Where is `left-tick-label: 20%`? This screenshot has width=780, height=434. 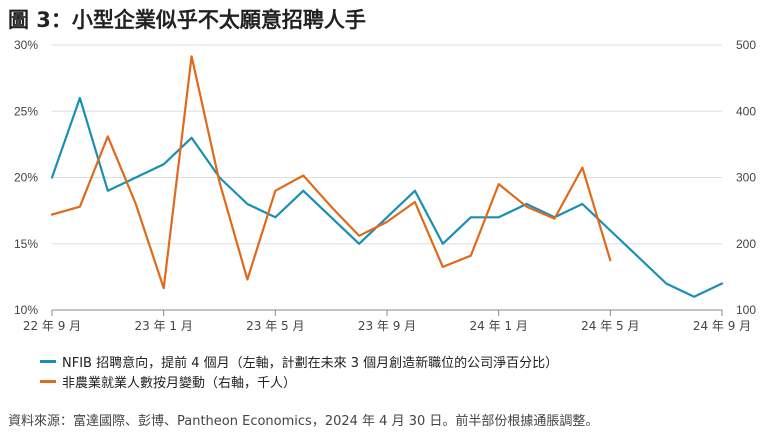 left-tick-label: 20% is located at coordinates (26, 178).